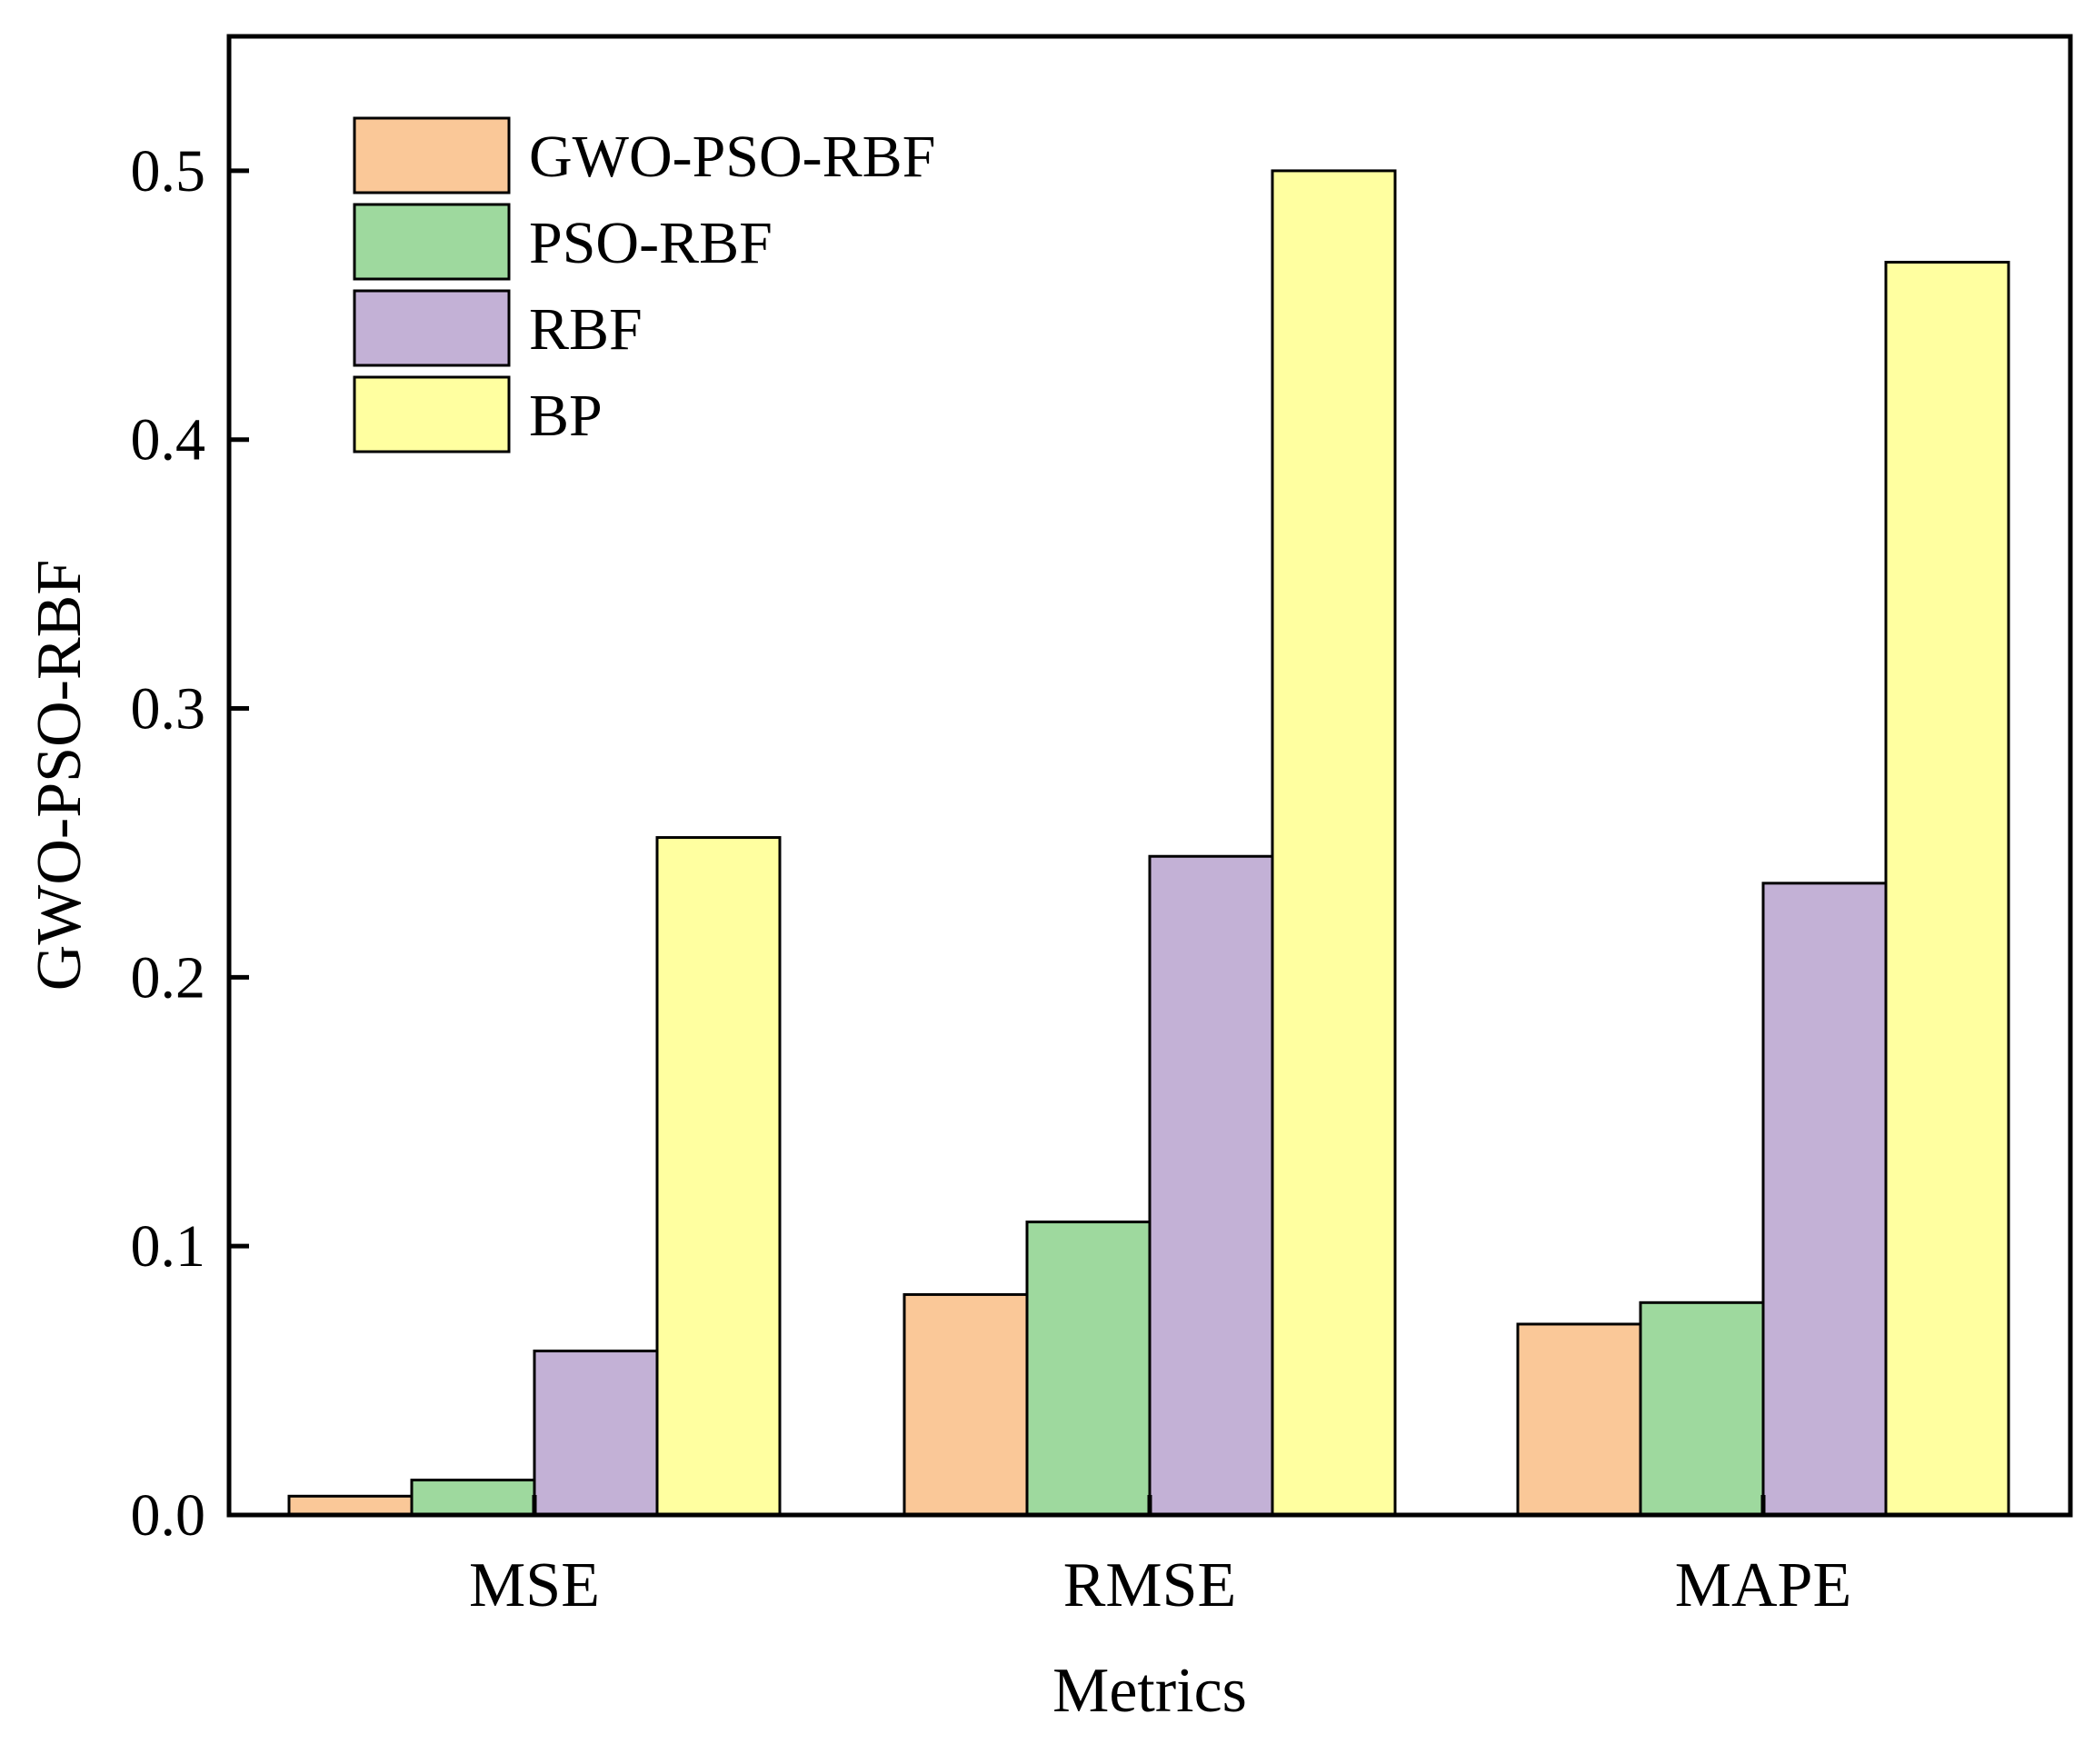  I want to click on legend-label-rbf: RBF, so click(586, 330).